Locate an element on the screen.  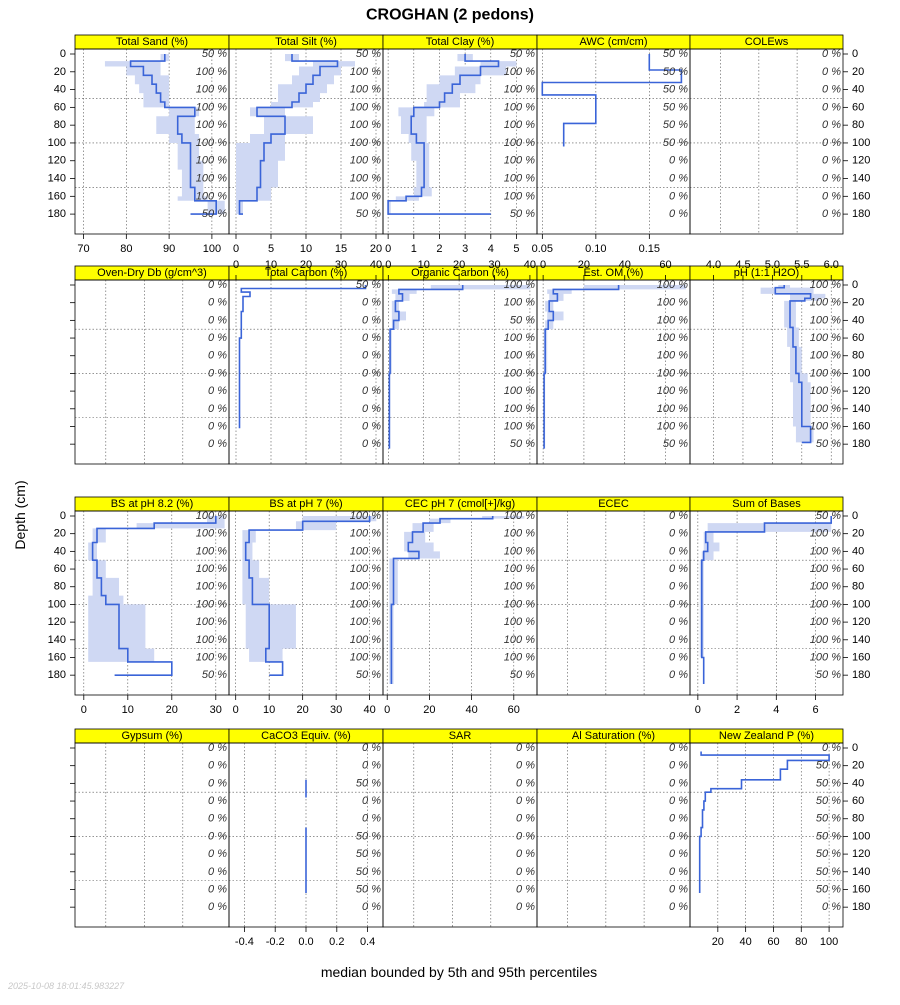
panel-title: BS at pH 8.2 (%) is located at coordinates (152, 504).